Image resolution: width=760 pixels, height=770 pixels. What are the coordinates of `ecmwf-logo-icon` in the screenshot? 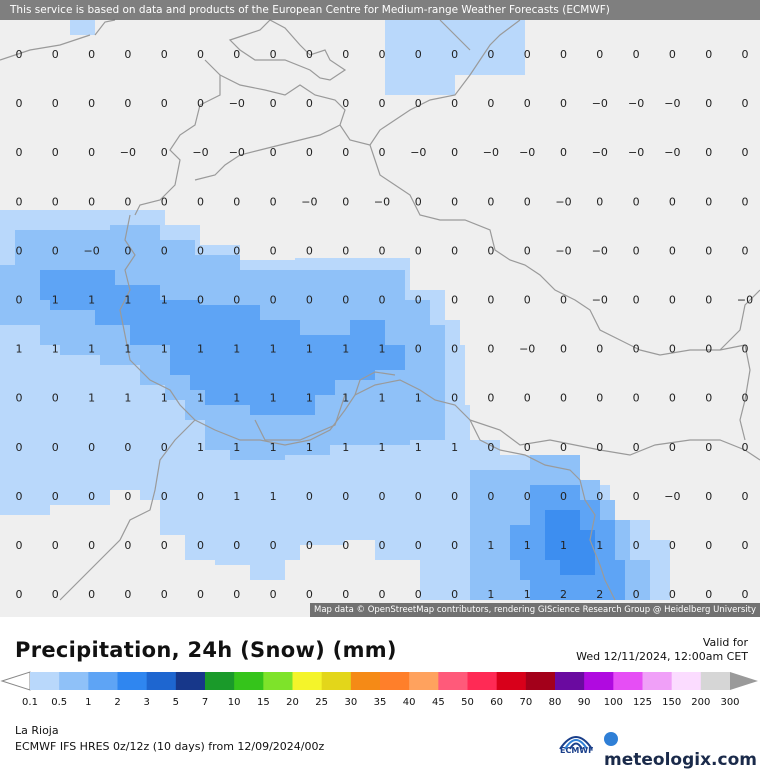 It's located at (576, 743).